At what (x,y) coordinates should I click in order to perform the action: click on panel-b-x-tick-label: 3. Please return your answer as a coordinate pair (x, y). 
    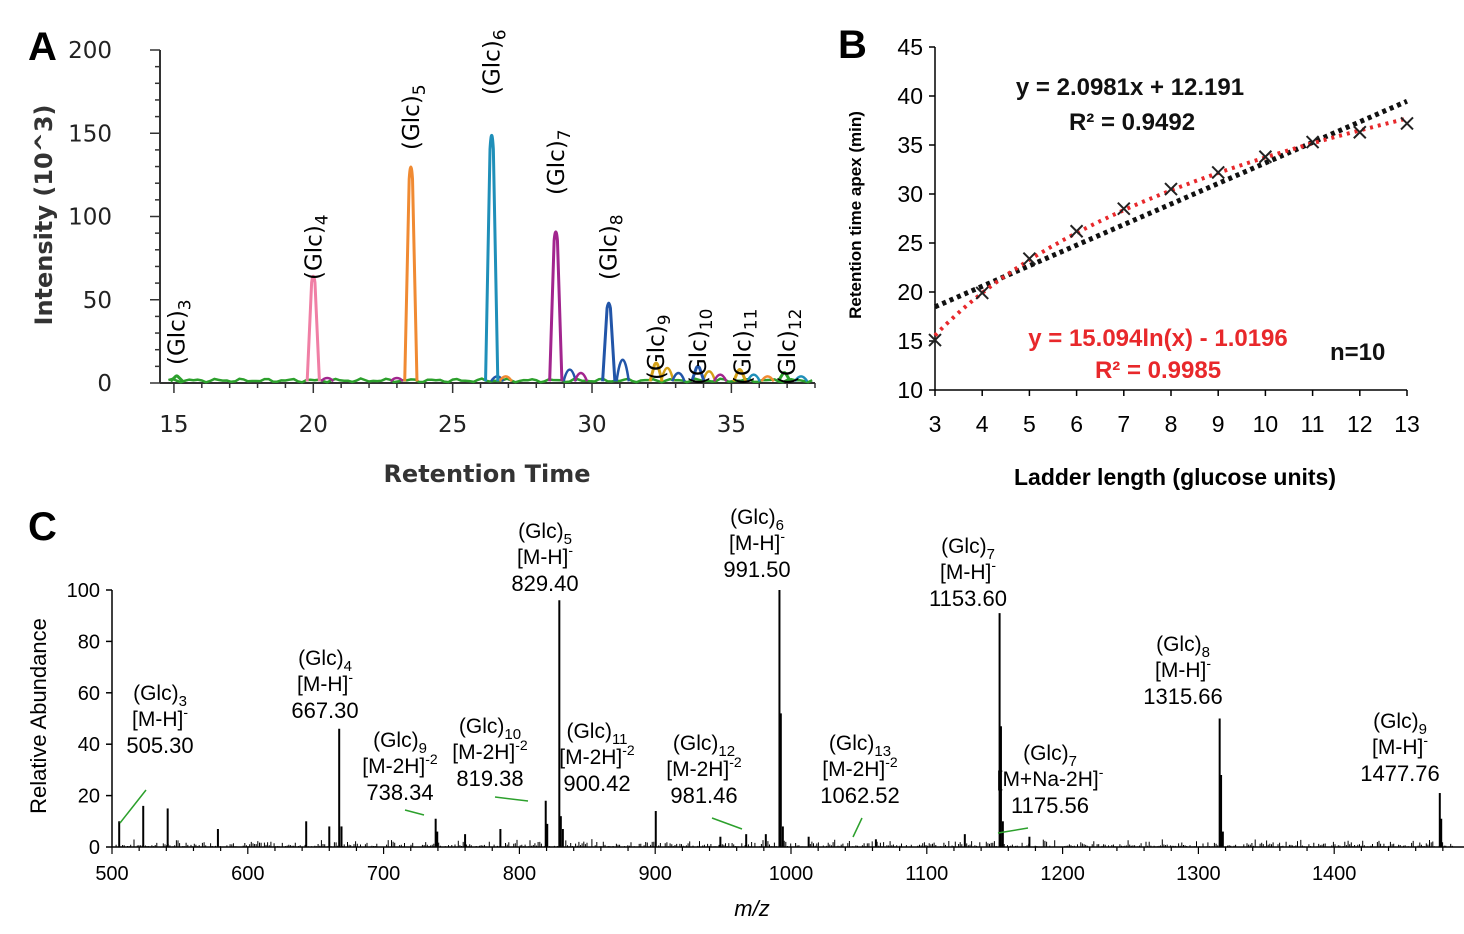
    Looking at the image, I should click on (935, 424).